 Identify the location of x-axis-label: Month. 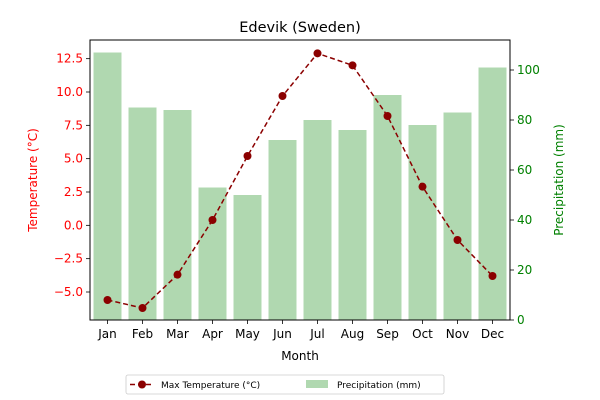
(300, 356).